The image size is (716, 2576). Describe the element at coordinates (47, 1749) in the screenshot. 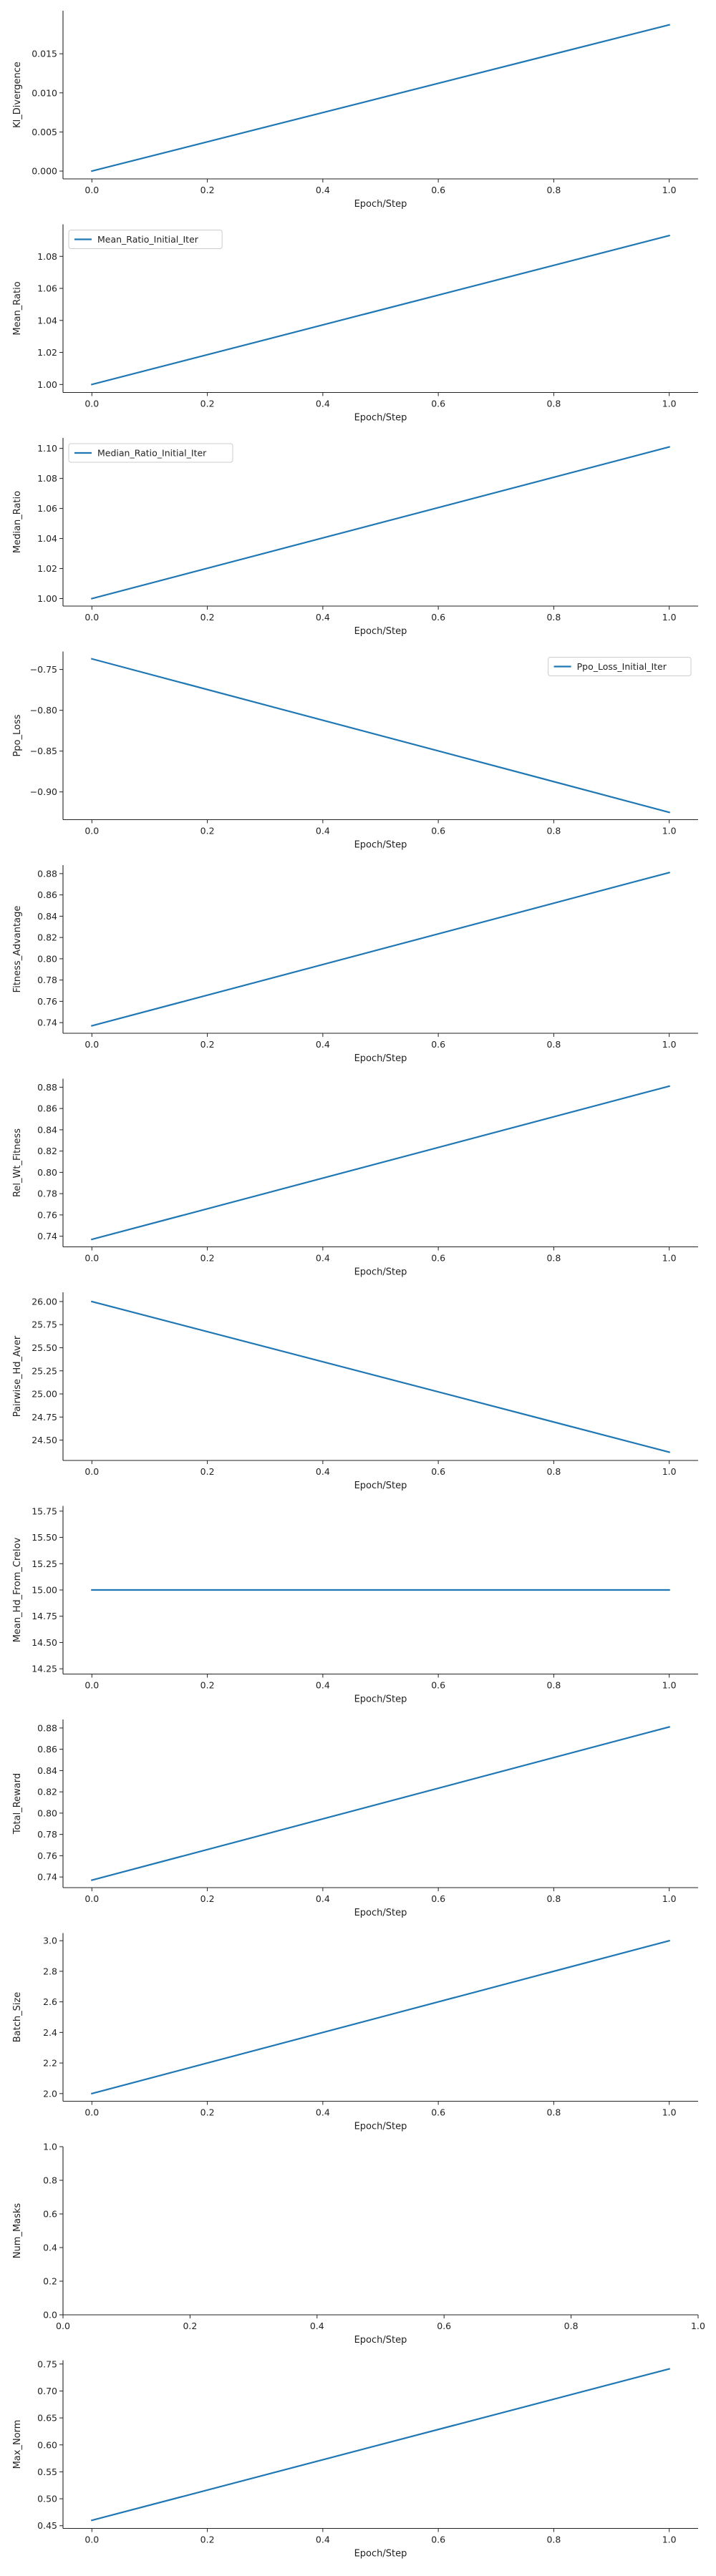

I see `y-tick-label: 0.86` at that location.